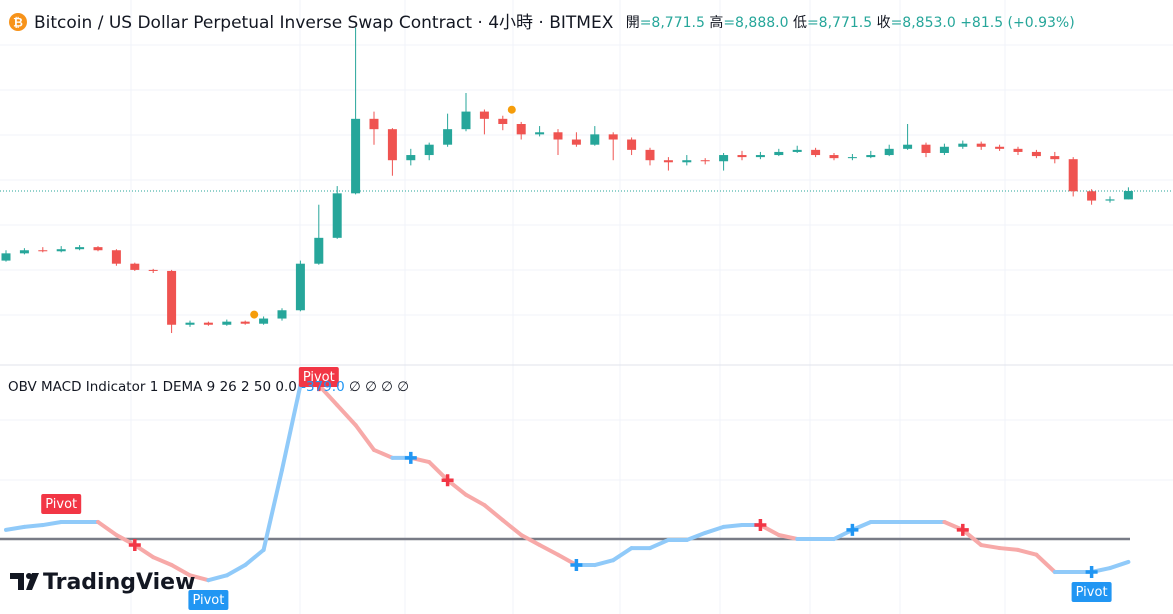 The height and width of the screenshot is (614, 1173). I want to click on ohlc-label: 收, so click(884, 23).